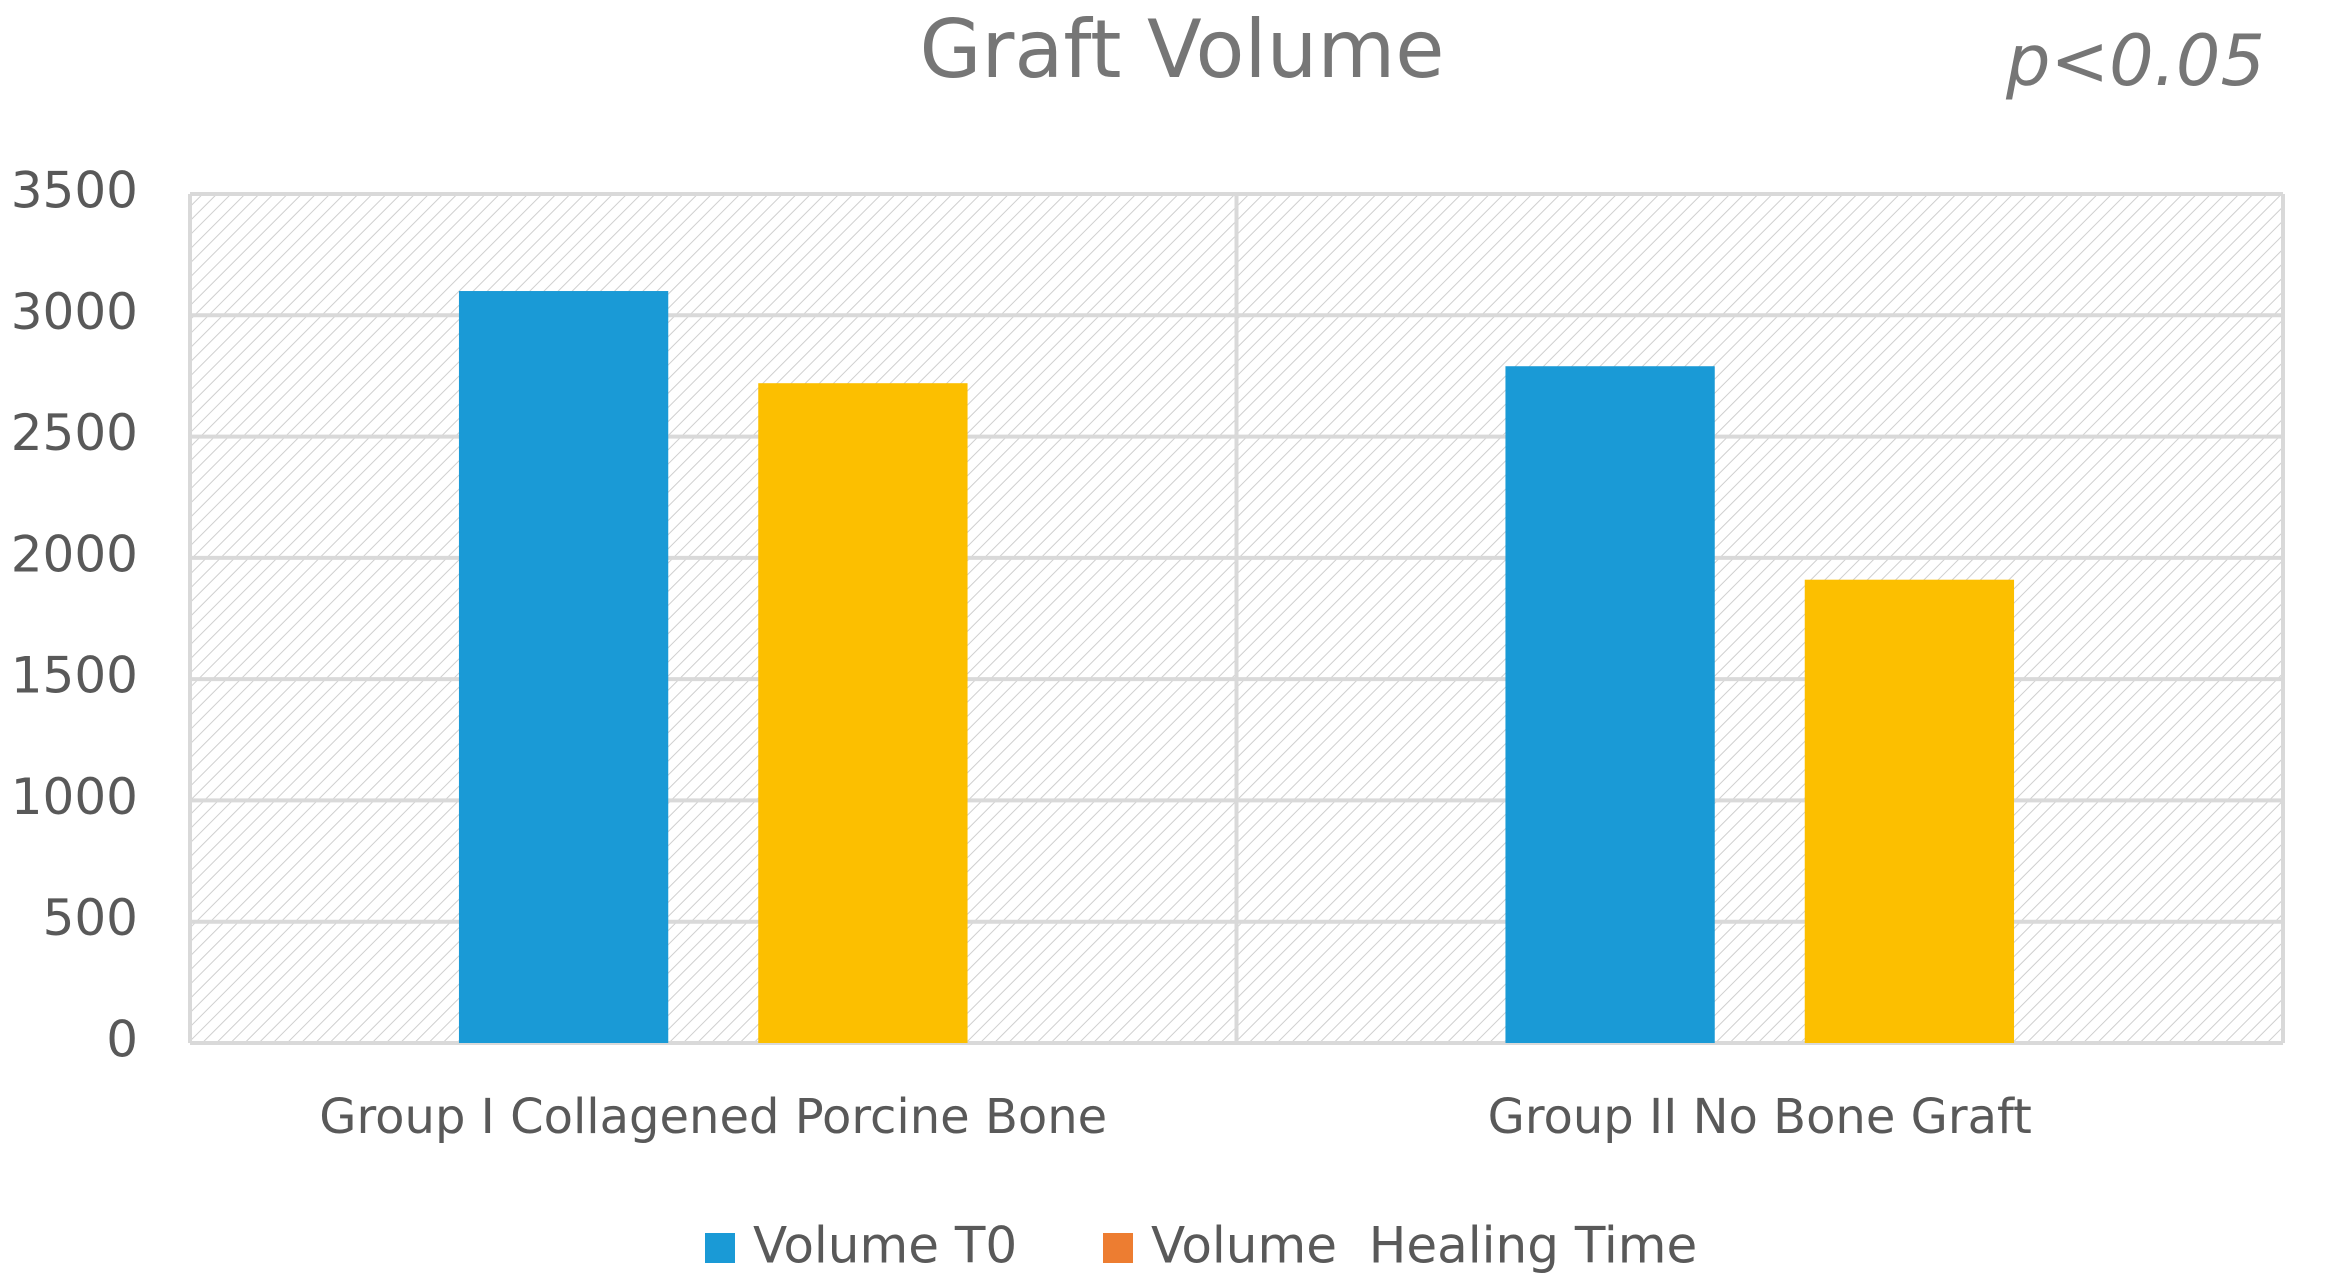 The width and height of the screenshot is (2350, 1288). I want to click on legend-label: Volume Healing Time, so click(1424, 1246).